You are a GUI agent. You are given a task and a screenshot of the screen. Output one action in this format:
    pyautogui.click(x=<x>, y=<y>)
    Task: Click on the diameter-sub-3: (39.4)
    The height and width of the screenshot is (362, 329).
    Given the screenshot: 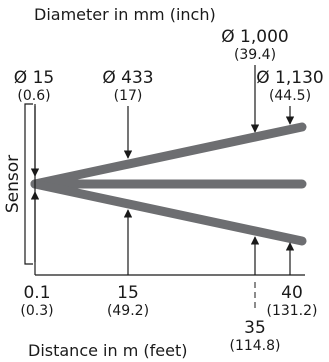 What is the action you would take?
    pyautogui.click(x=255, y=55)
    